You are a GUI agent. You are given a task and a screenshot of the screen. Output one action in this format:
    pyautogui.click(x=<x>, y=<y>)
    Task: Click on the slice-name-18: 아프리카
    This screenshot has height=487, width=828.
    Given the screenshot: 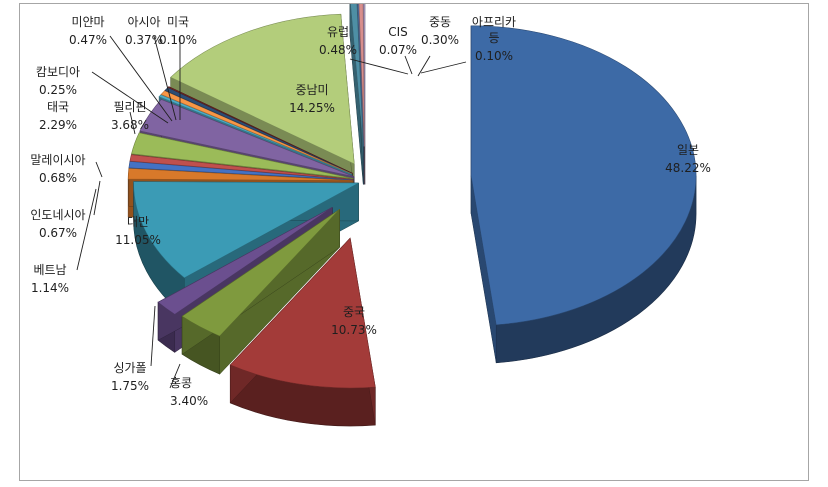 What is the action you would take?
    pyautogui.click(x=494, y=22)
    